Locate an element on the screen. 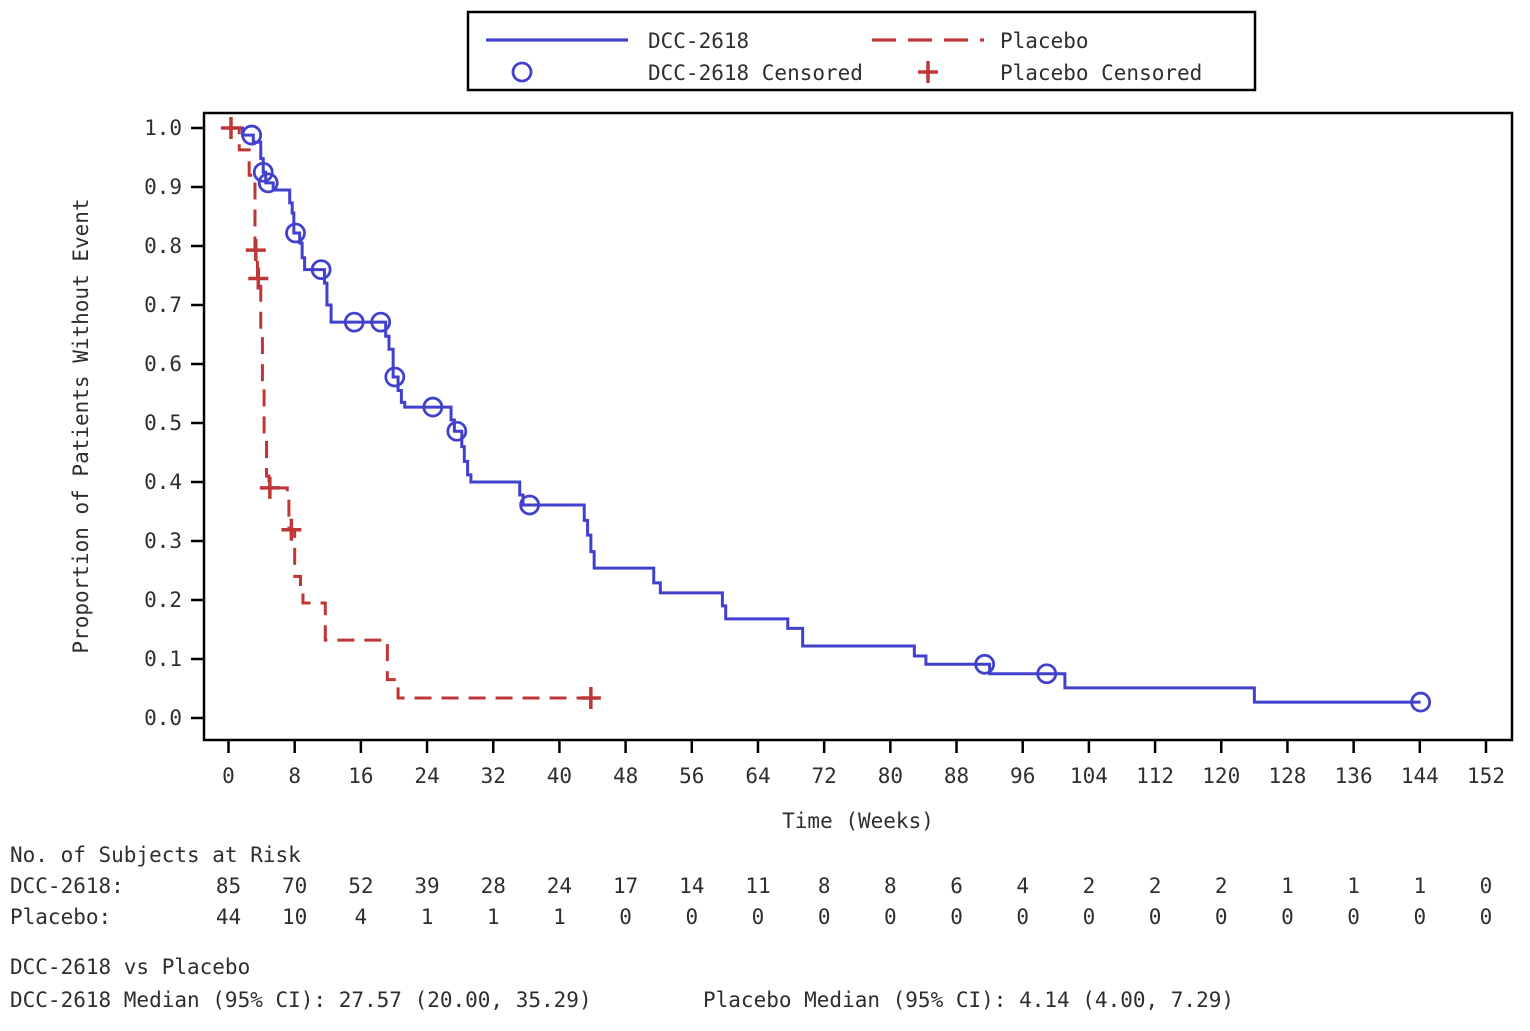 Image resolution: width=1530 pixels, height=1031 pixels. y-tick-label: 0.0 is located at coordinates (163, 718).